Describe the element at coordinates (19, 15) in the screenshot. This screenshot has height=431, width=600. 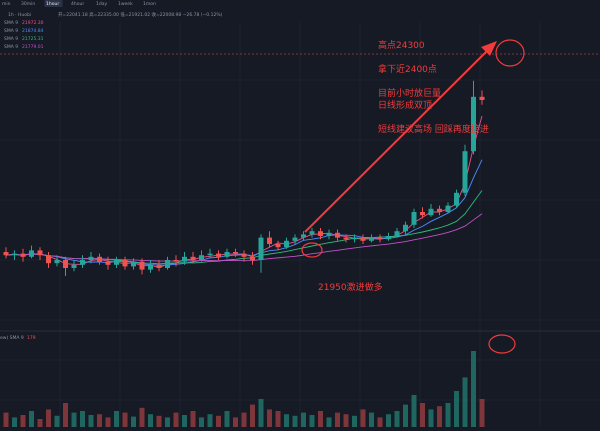
I see `symbol-text: 1h · Huobi` at that location.